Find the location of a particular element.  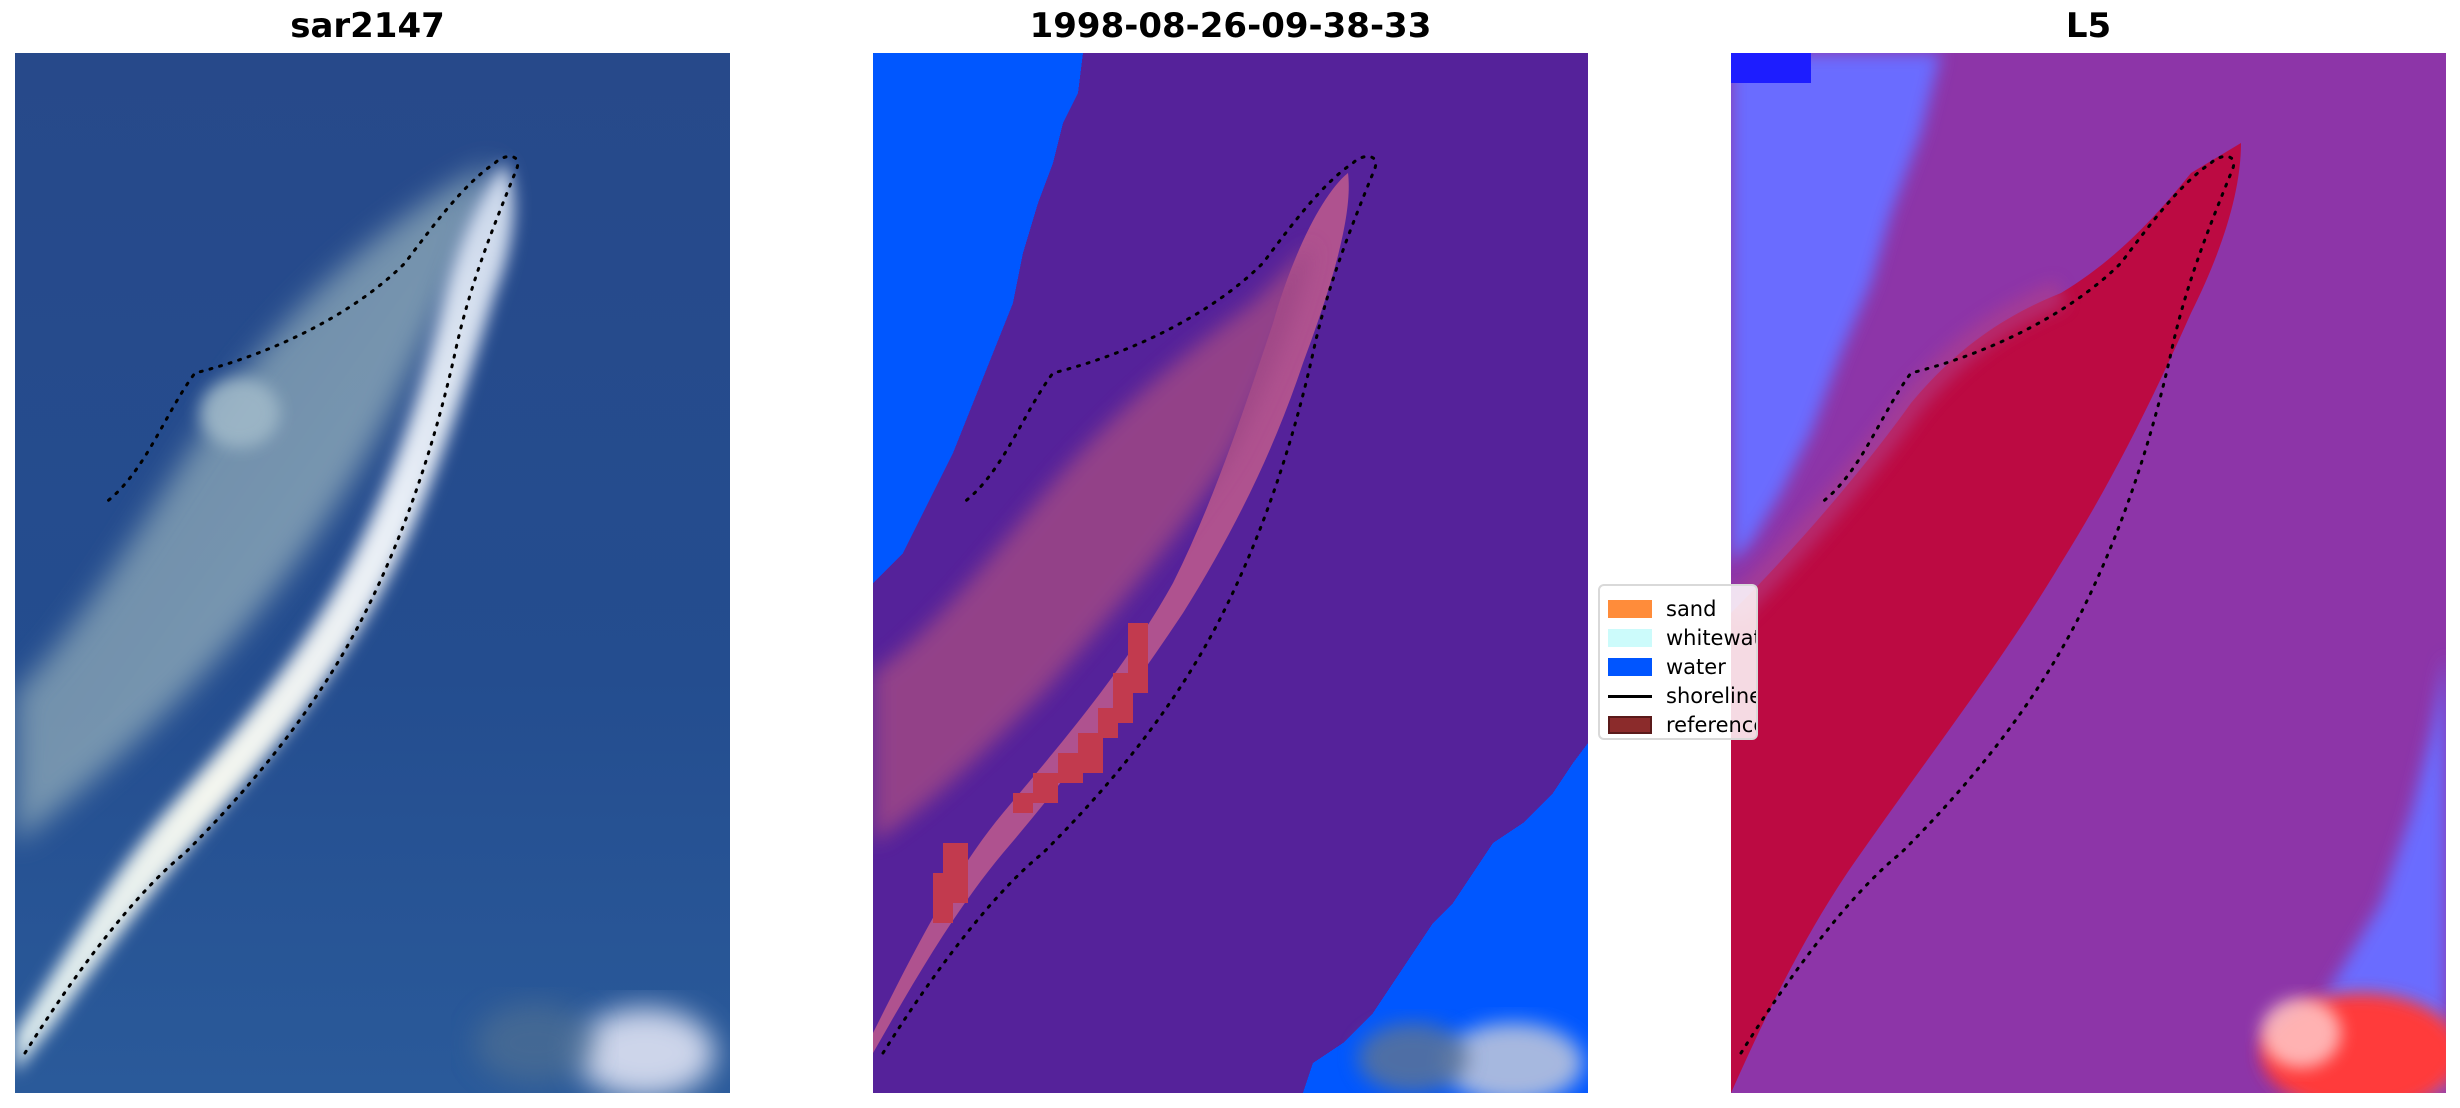

legend-item-whitewater: whitewater is located at coordinates (1682, 638).